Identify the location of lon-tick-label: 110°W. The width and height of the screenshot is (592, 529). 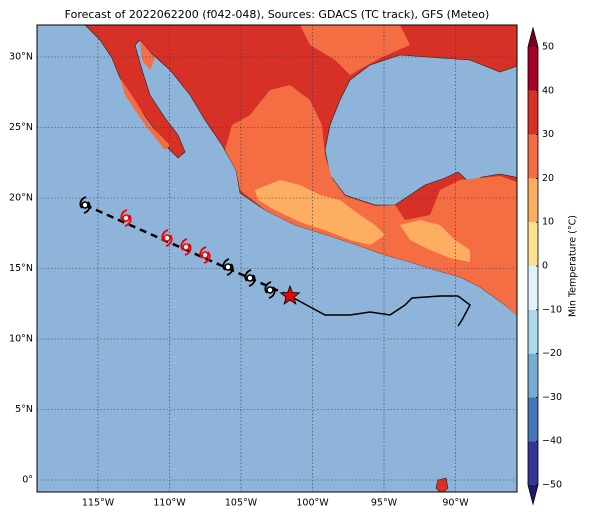
(169, 503).